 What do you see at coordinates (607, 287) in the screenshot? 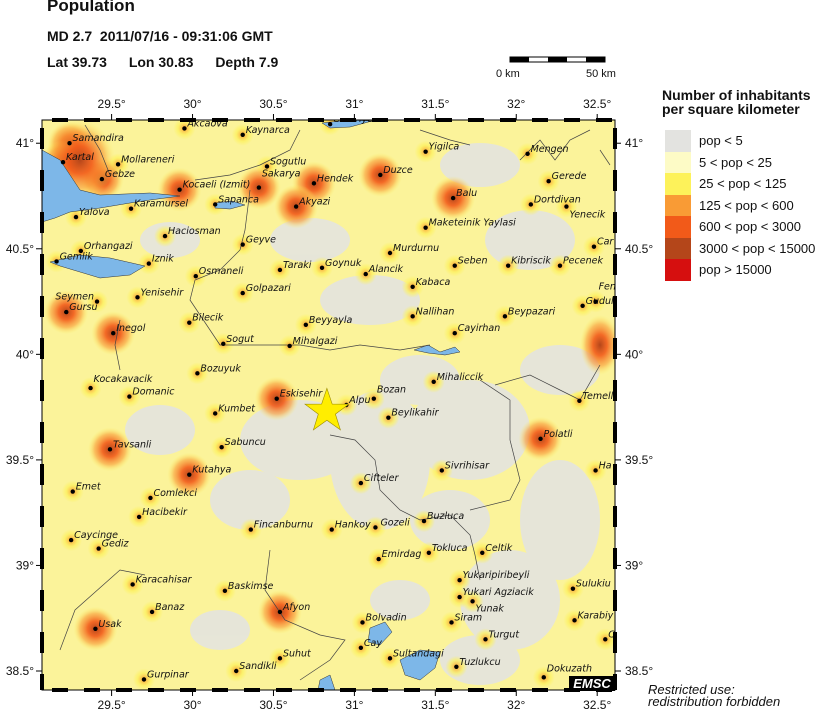
I see `city-label: Fen` at bounding box center [607, 287].